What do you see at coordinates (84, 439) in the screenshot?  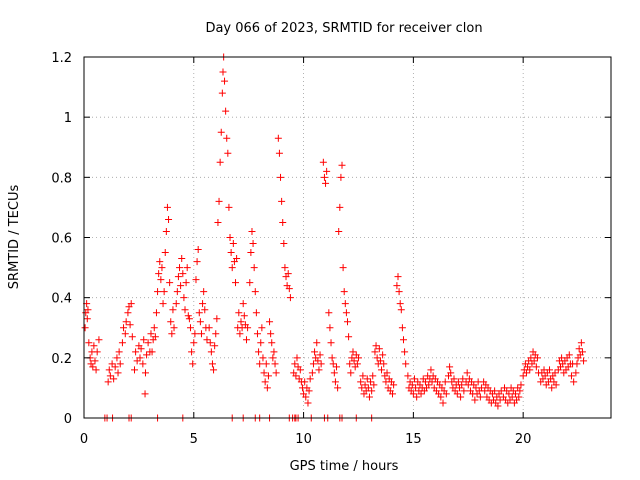 I see `x-tick-label: 0` at bounding box center [84, 439].